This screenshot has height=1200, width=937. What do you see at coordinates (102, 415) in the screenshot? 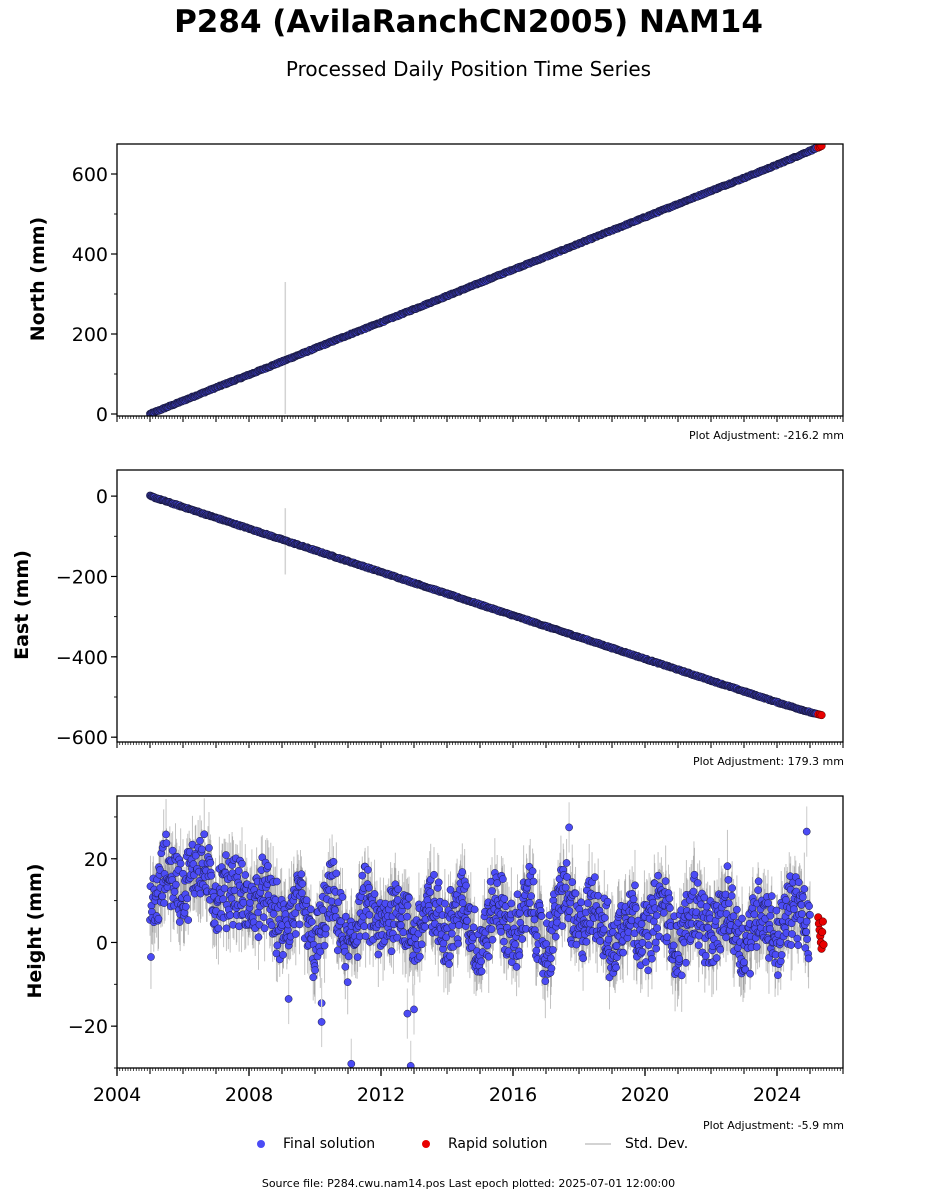
I see `north-ytick-label: 0` at bounding box center [102, 415].